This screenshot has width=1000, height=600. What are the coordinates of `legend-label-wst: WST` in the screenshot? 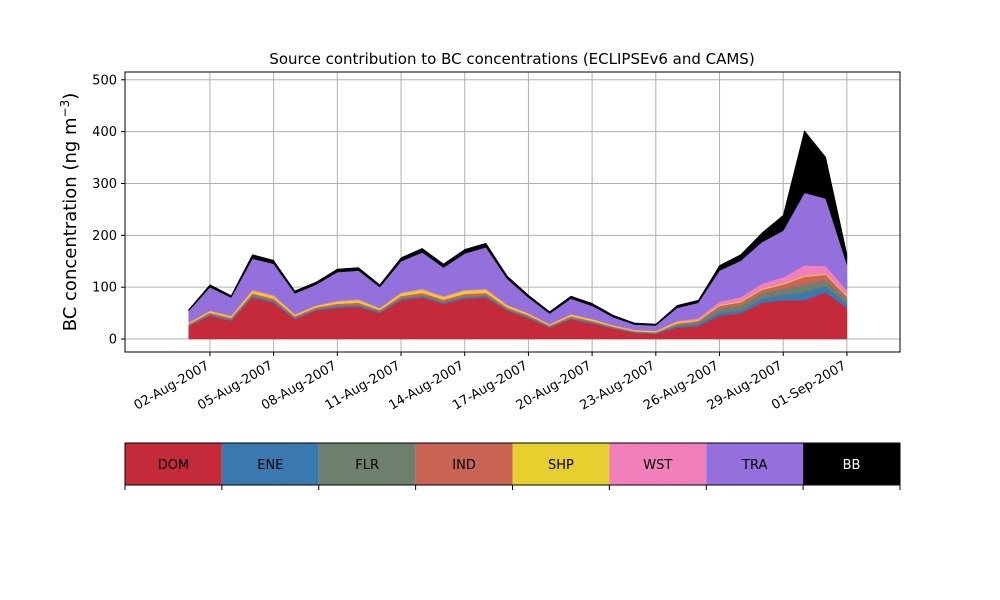 It's located at (657, 465).